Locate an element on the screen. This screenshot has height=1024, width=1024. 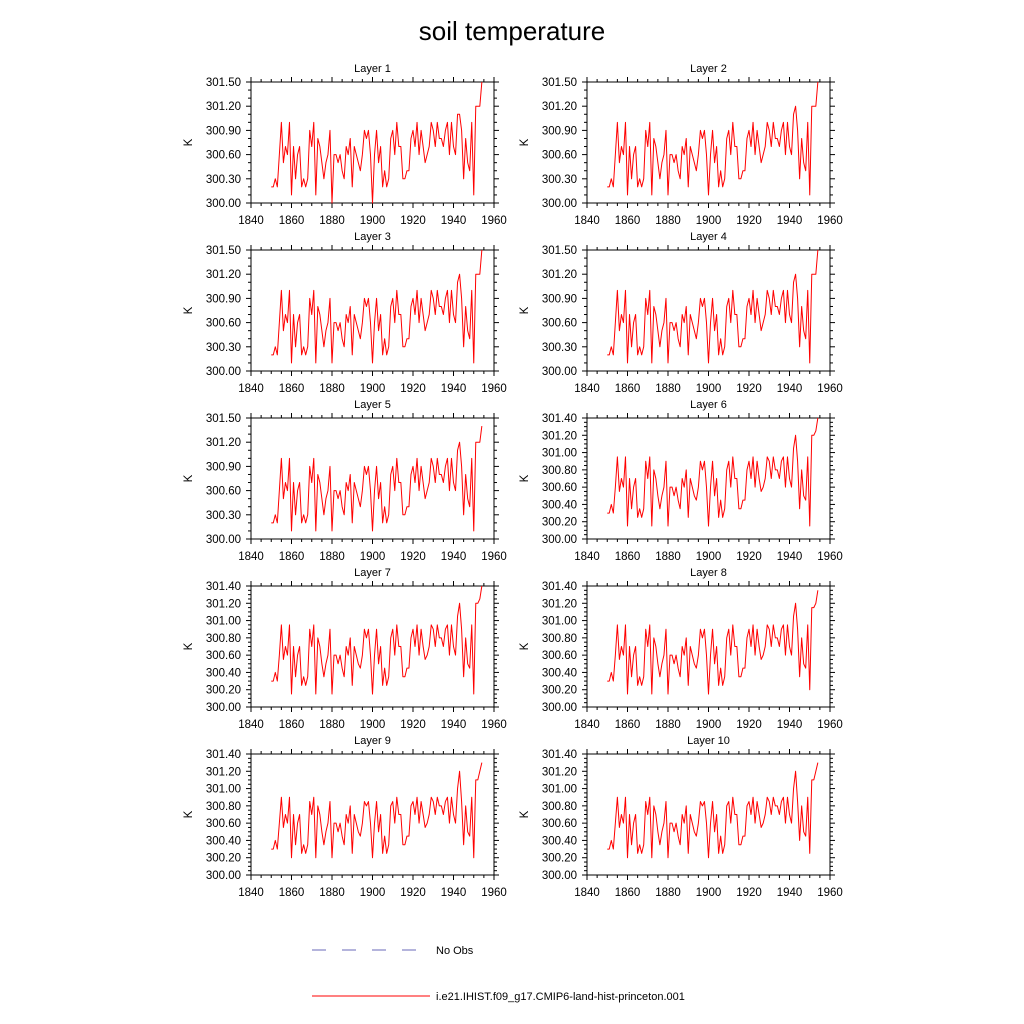
panel-title: Layer 2 is located at coordinates (708, 69).